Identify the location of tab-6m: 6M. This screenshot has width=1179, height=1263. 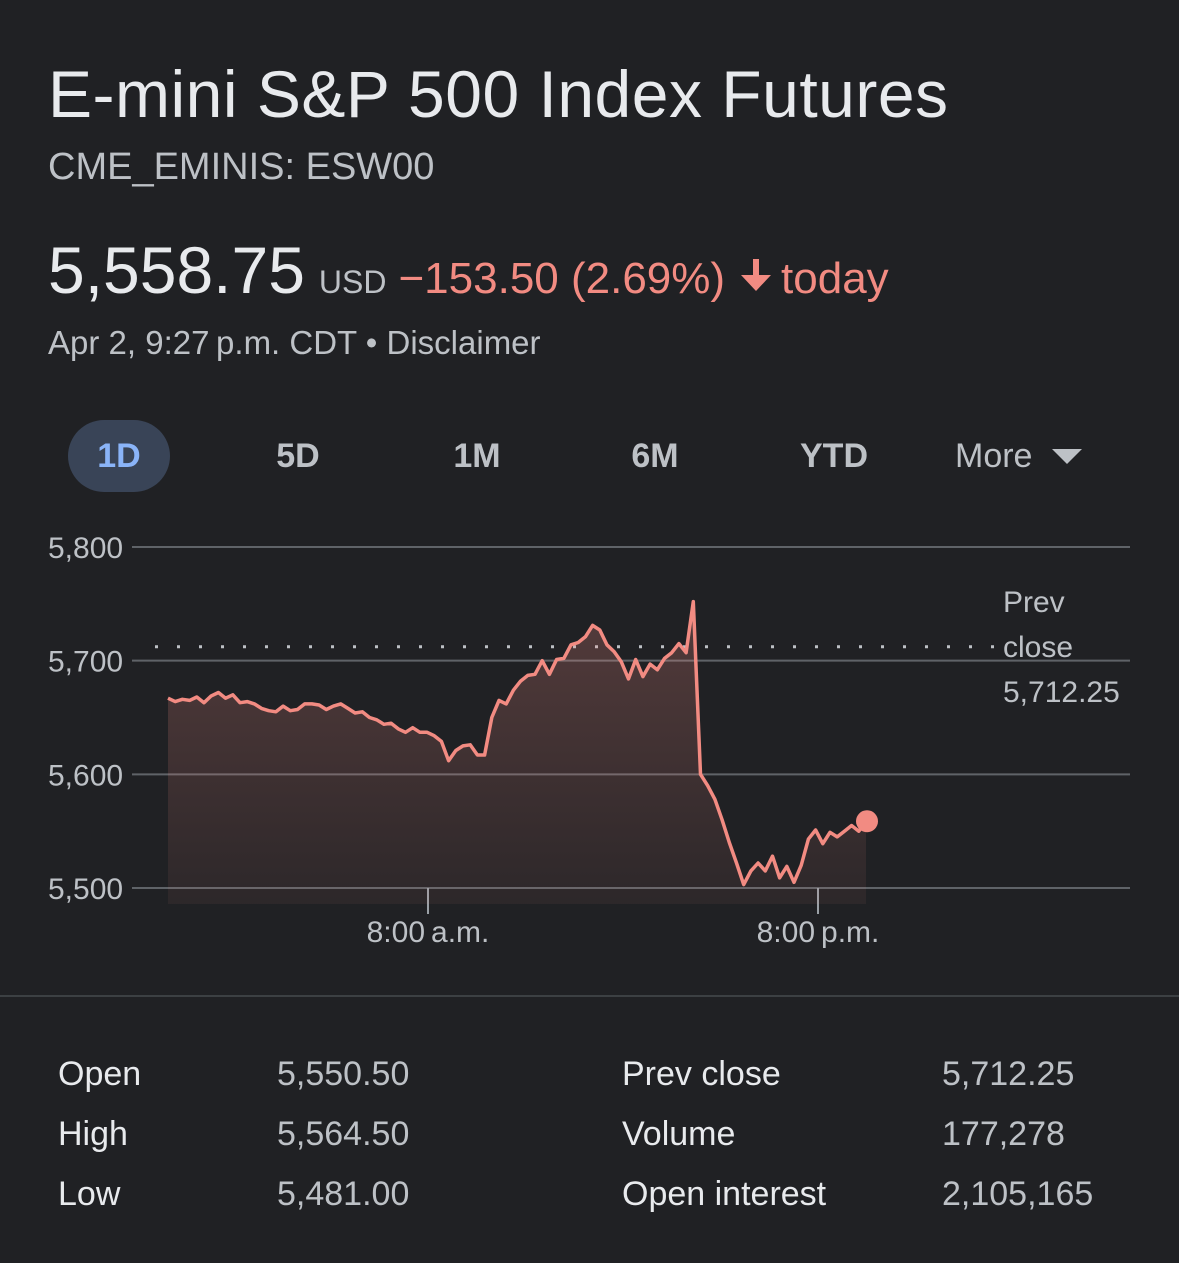
(655, 456).